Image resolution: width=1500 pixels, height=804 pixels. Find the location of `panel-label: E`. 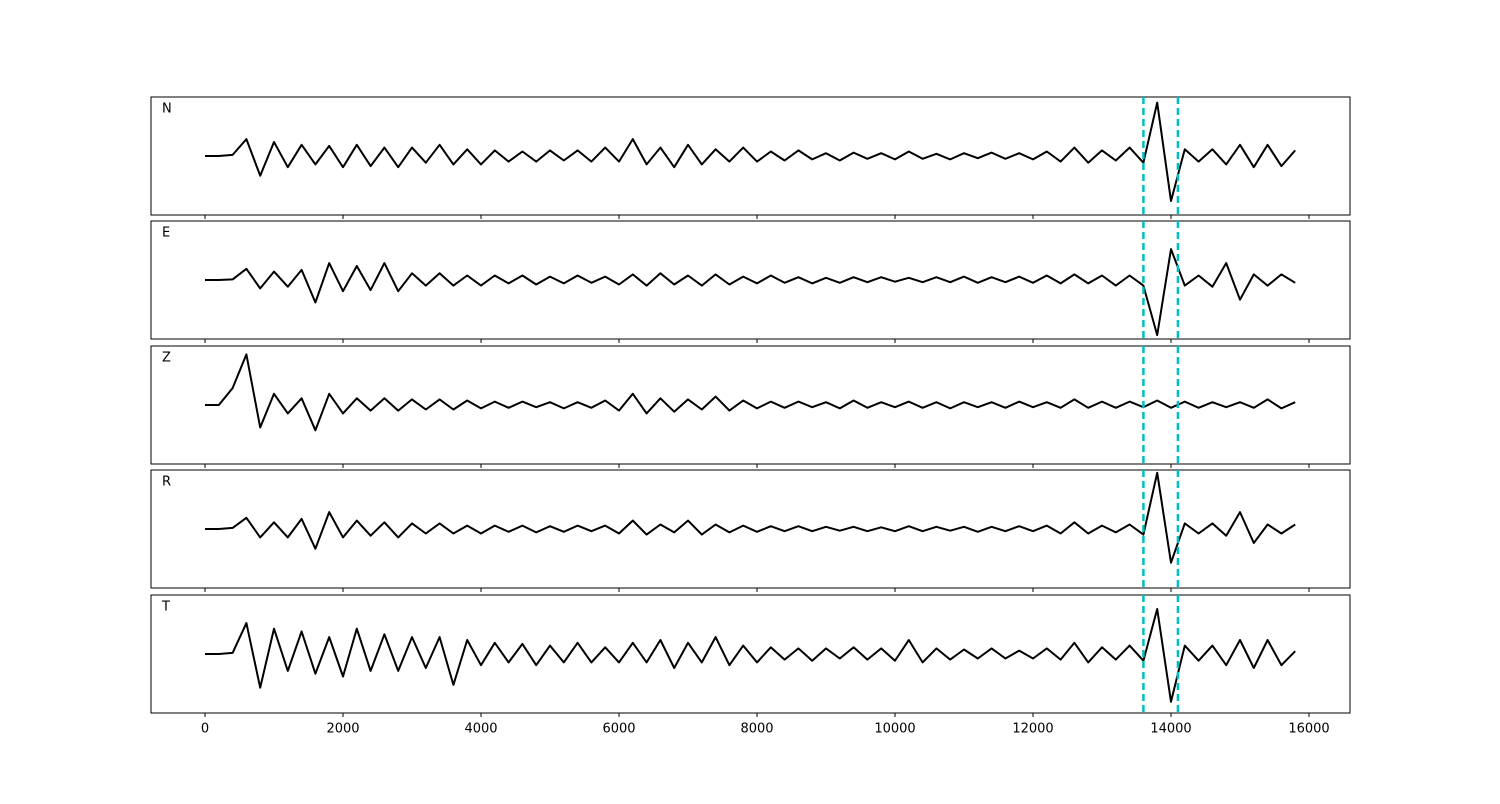

panel-label: E is located at coordinates (166, 233).